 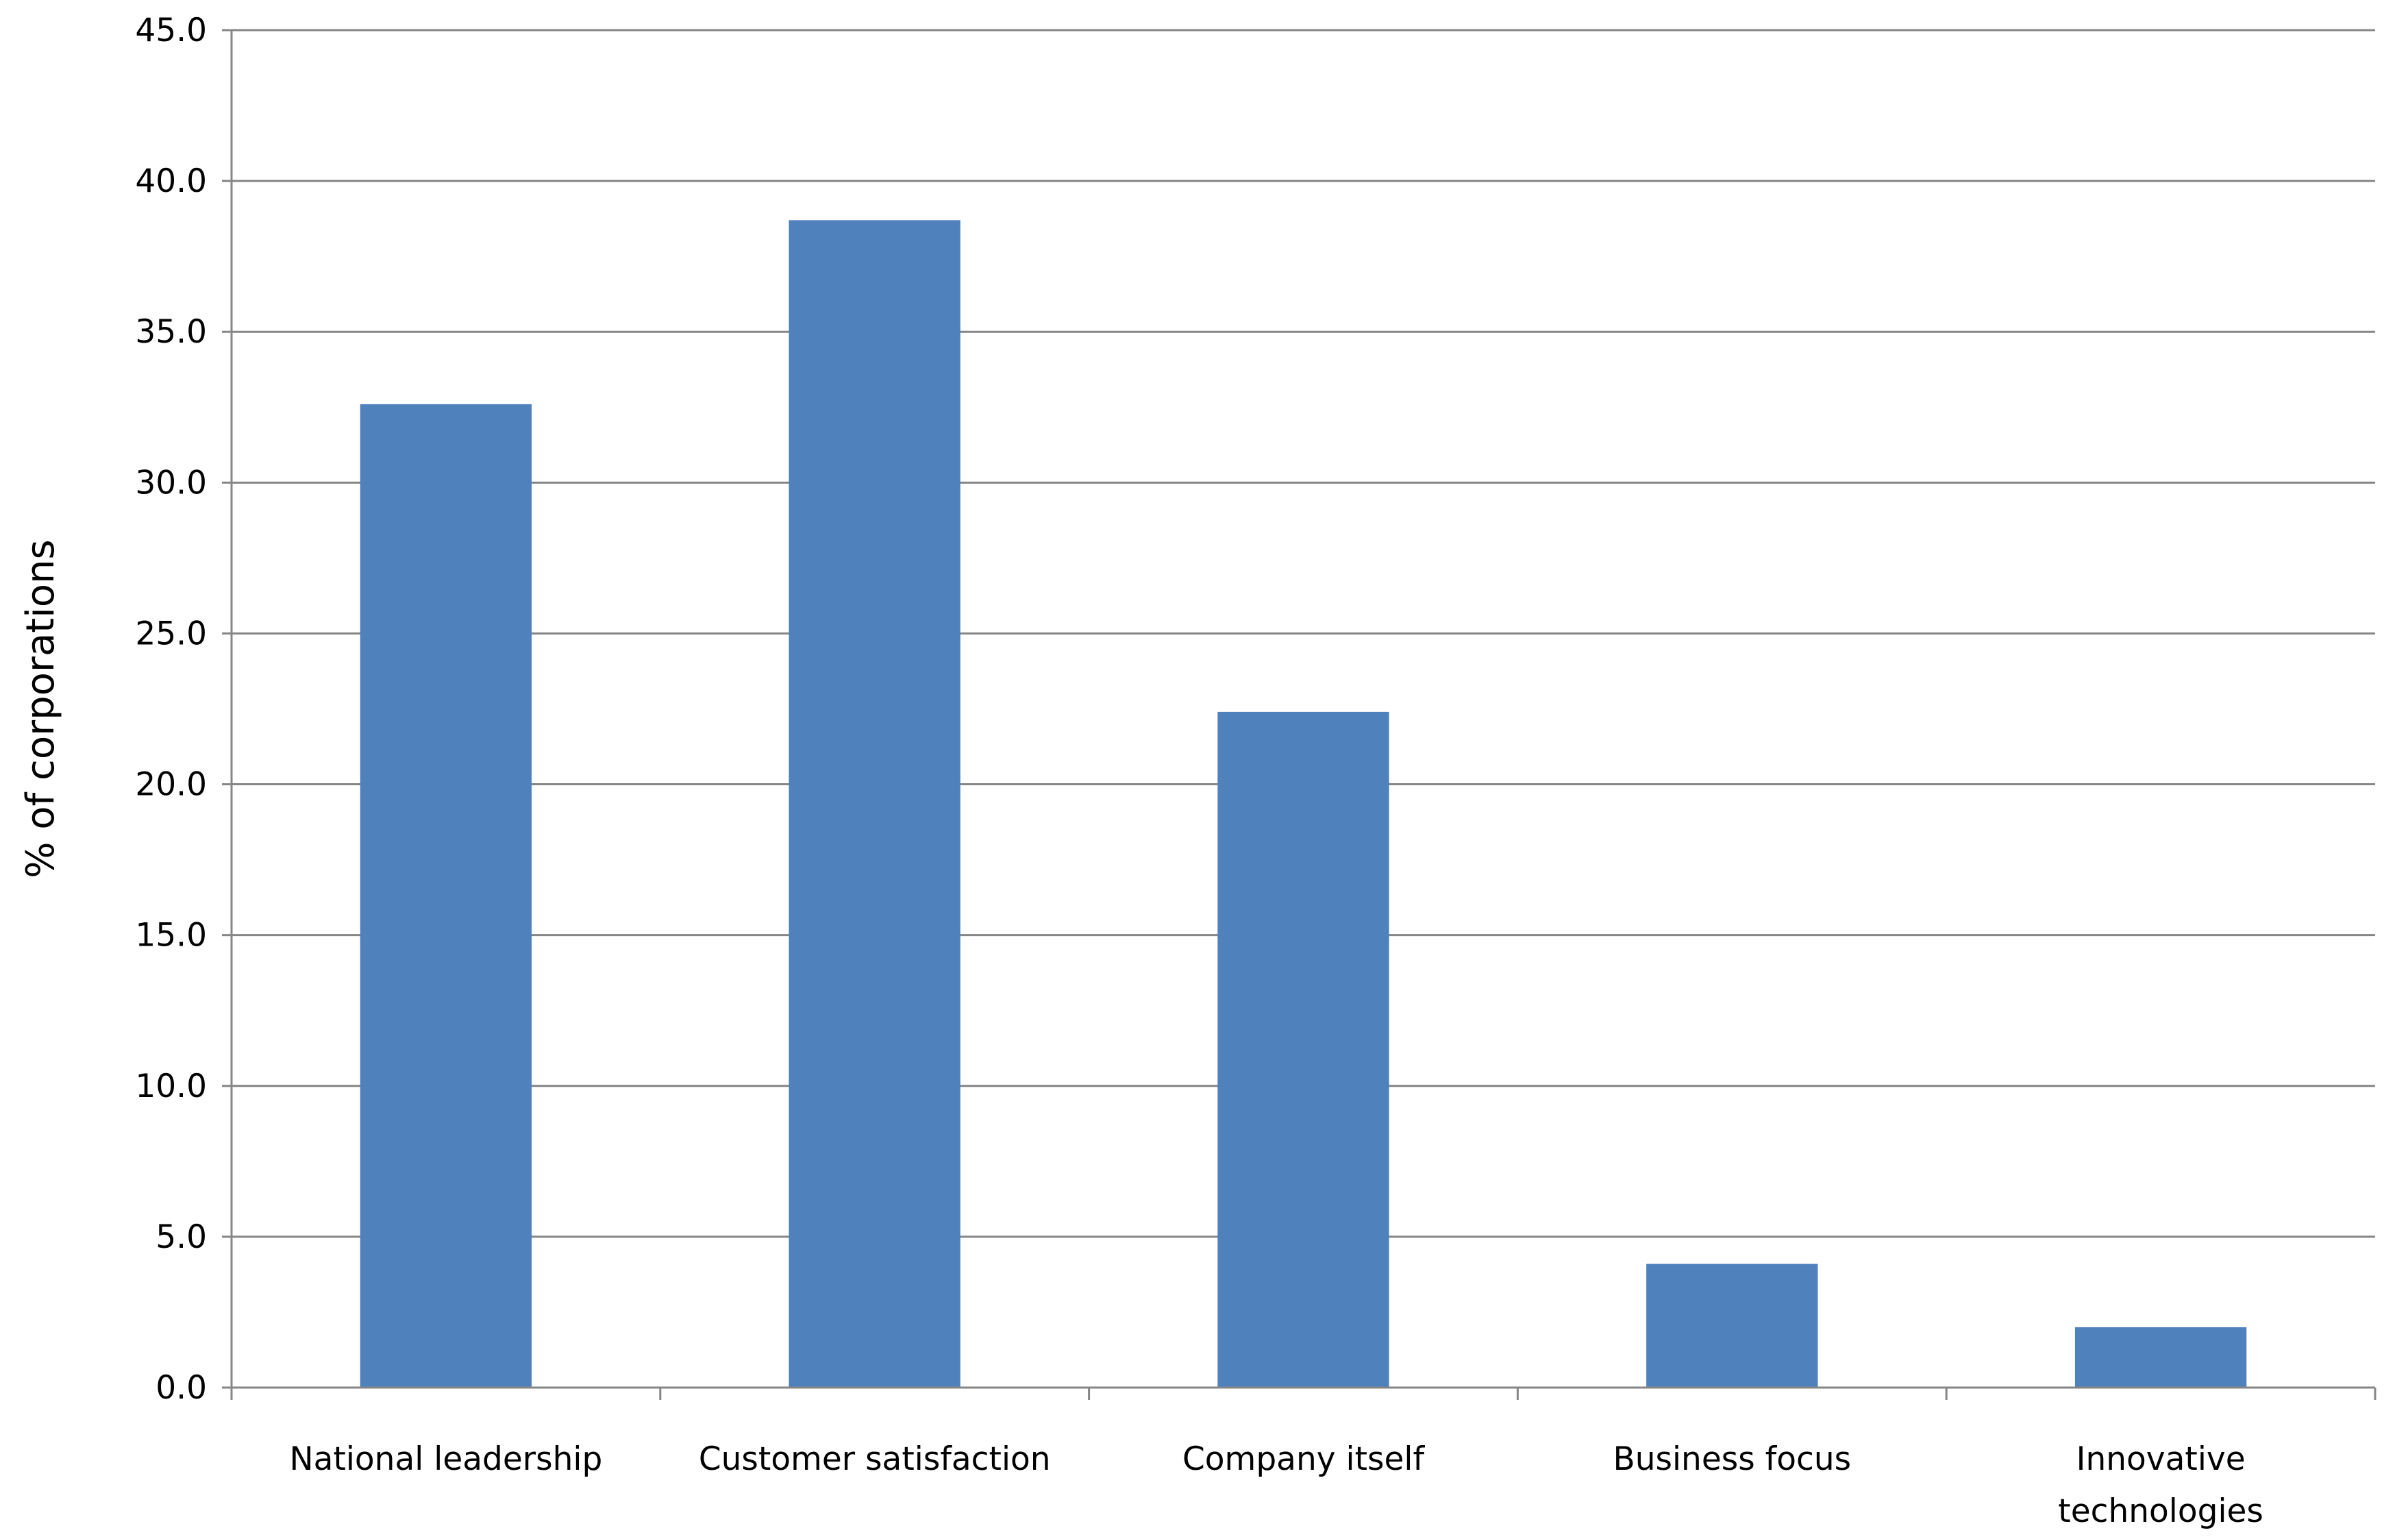 What do you see at coordinates (875, 1459) in the screenshot?
I see `x-tick-label: Customer satisfaction` at bounding box center [875, 1459].